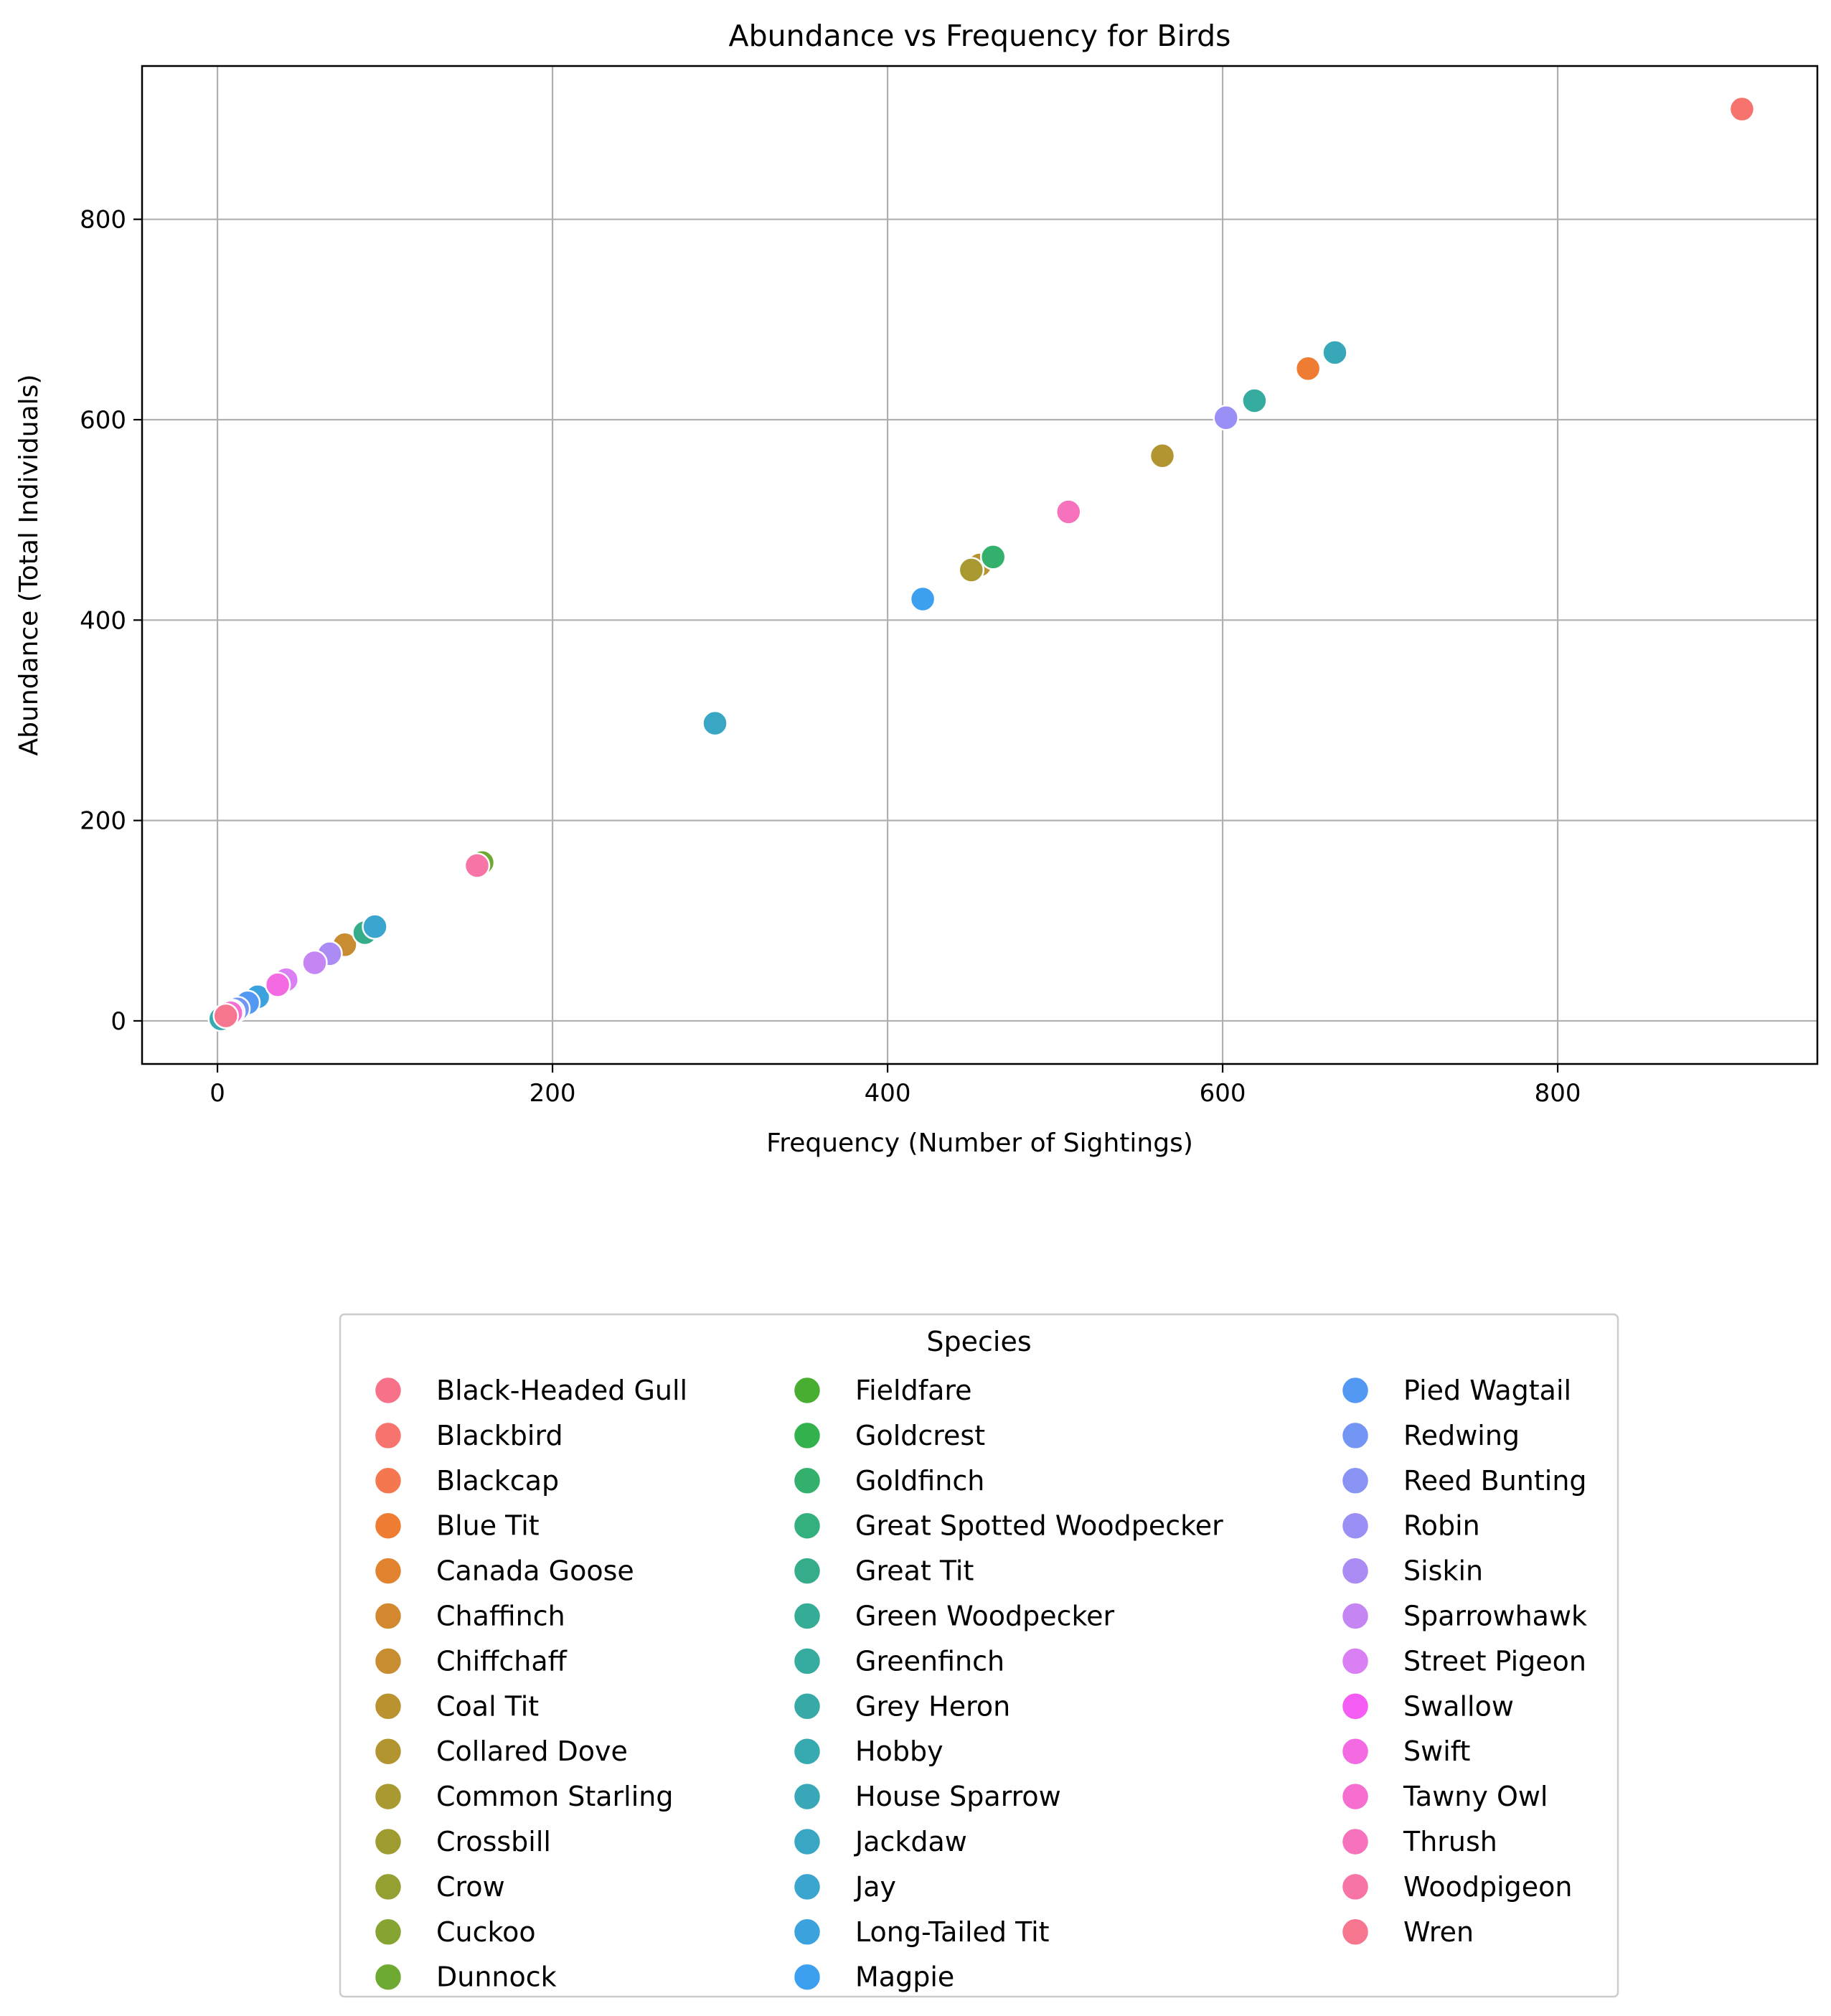 Image resolution: width=1831 pixels, height=2016 pixels. I want to click on legend-label: Pied Wagtail, so click(1487, 1390).